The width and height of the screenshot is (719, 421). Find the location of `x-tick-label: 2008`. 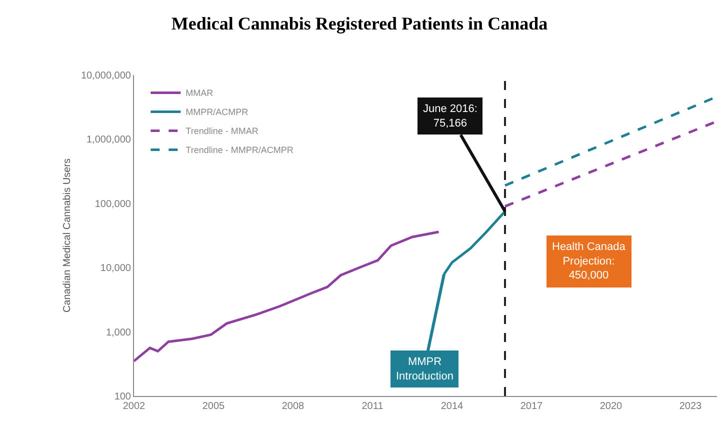

x-tick-label: 2008 is located at coordinates (293, 406).